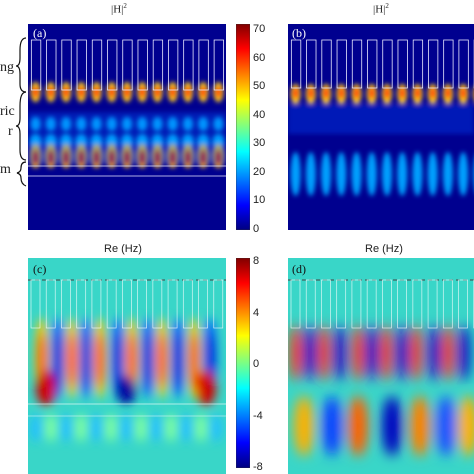 Image resolution: width=474 pixels, height=474 pixels. What do you see at coordinates (299, 269) in the screenshot?
I see `panel-d-label: (d)` at bounding box center [299, 269].